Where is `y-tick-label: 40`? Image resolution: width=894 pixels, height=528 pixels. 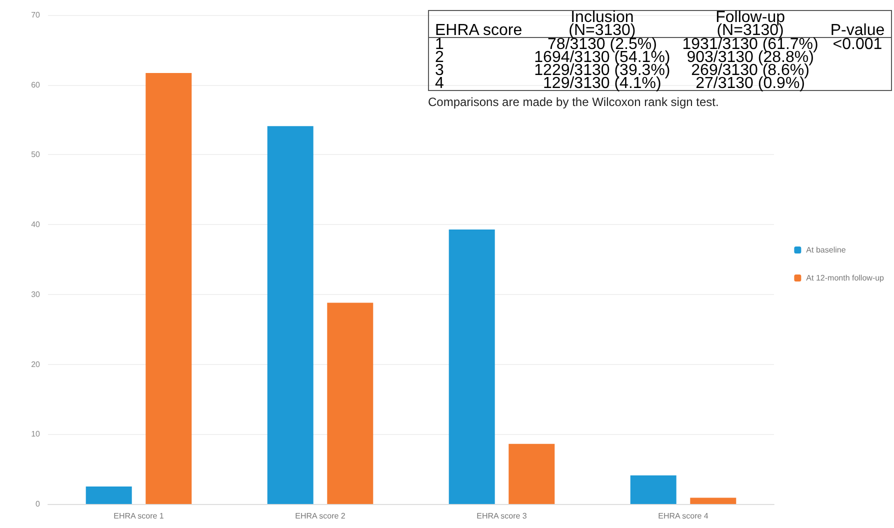 y-tick-label: 40 is located at coordinates (36, 225).